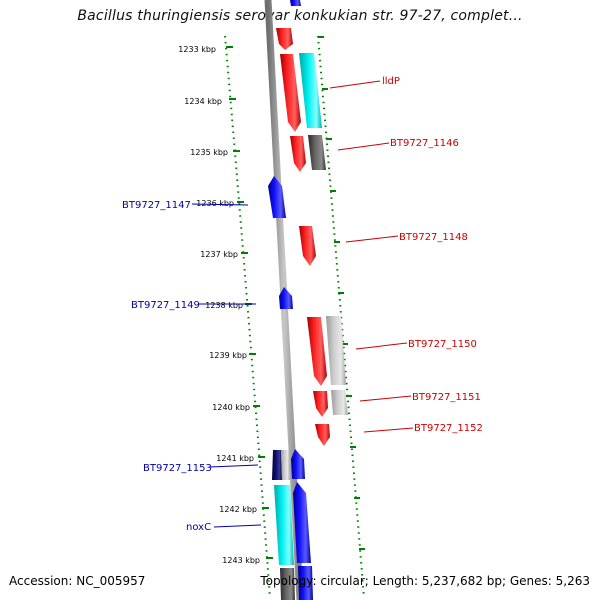 Image resolution: width=600 pixels, height=600 pixels. What do you see at coordinates (391, 81) in the screenshot?
I see `gene-label-lldP: lldP` at bounding box center [391, 81].